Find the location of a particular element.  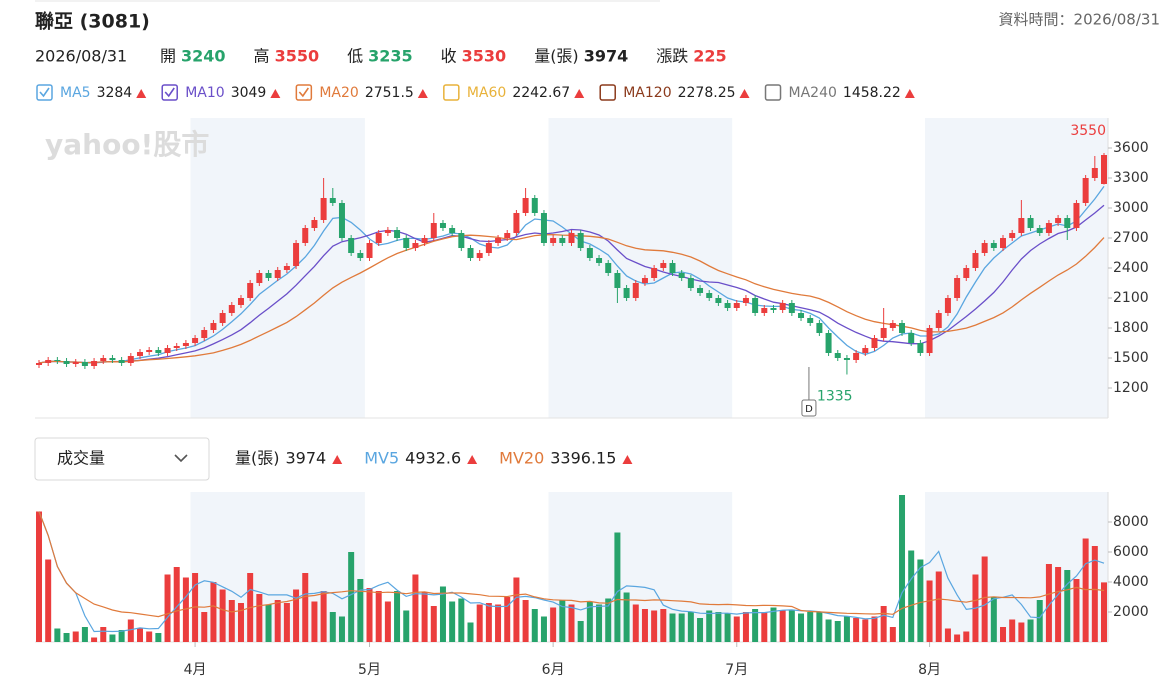

y-tick-label: 1200 is located at coordinates (1131, 388).